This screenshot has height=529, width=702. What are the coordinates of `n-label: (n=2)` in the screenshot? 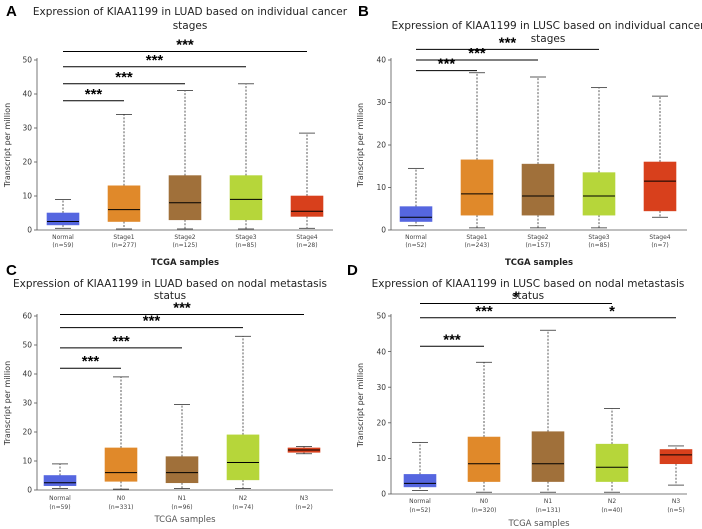 It's located at (303, 507).